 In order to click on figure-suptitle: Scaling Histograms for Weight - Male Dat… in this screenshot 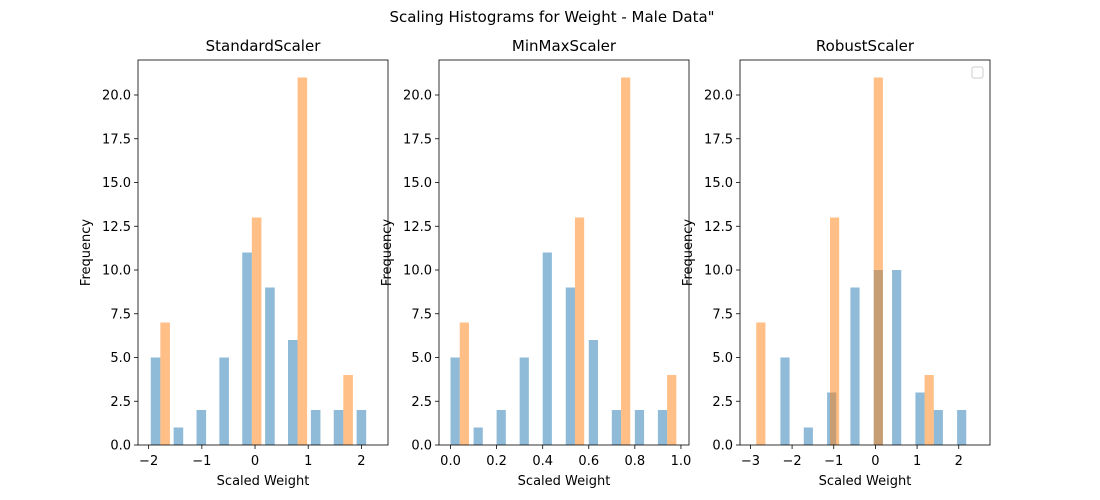, I will do `click(551, 17)`.